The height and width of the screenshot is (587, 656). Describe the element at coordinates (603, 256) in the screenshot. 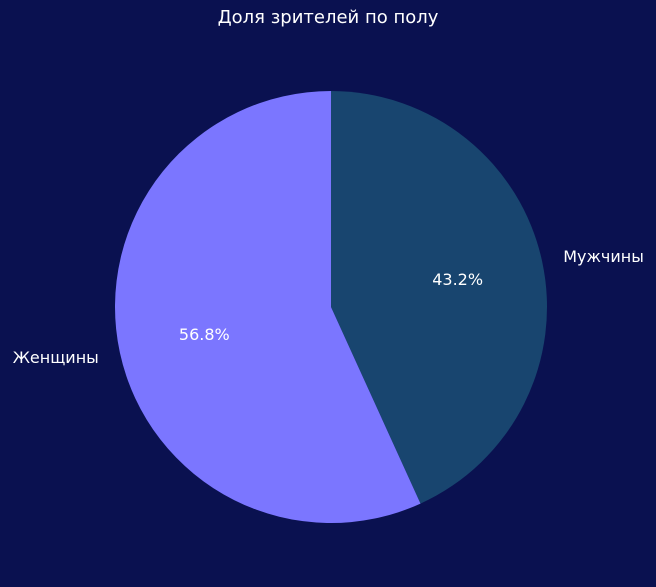

I see `pie-category-label: Мужчины` at that location.